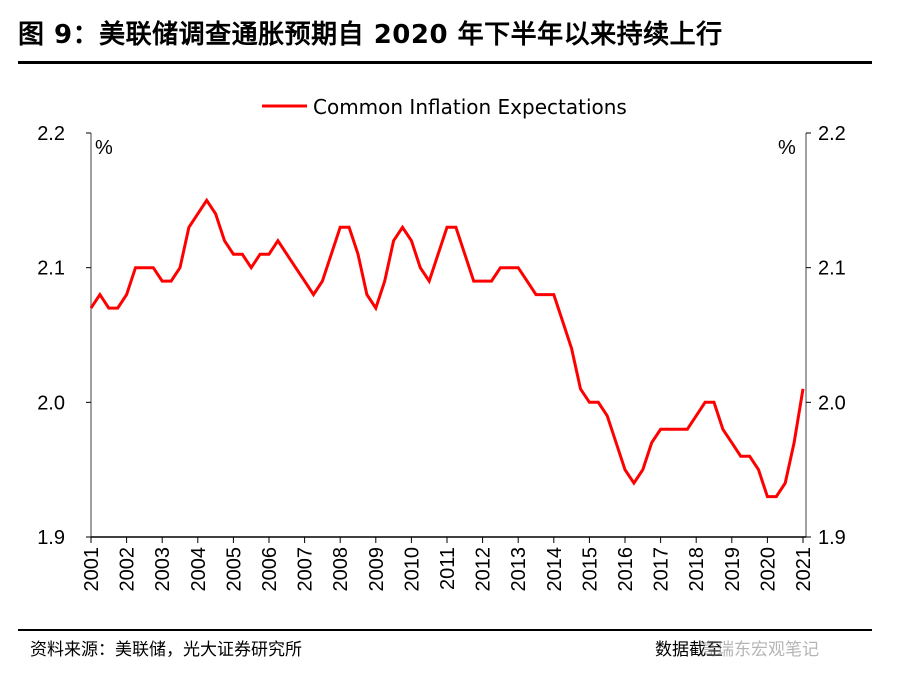  I want to click on y-tick-label-left: 2.0, so click(51, 403).